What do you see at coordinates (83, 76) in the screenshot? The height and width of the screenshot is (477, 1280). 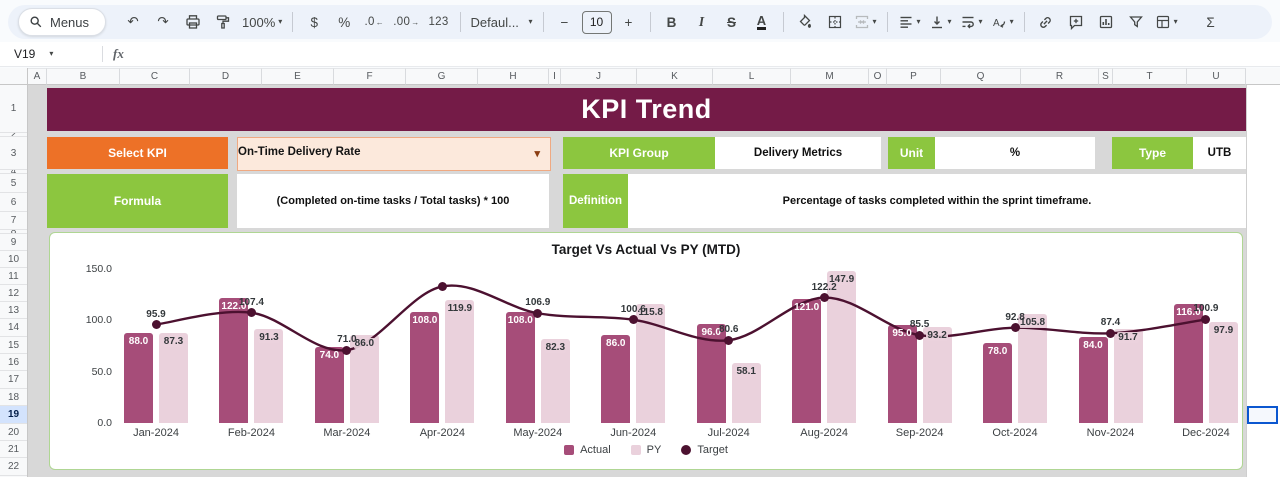 I see `column-header-B: B` at bounding box center [83, 76].